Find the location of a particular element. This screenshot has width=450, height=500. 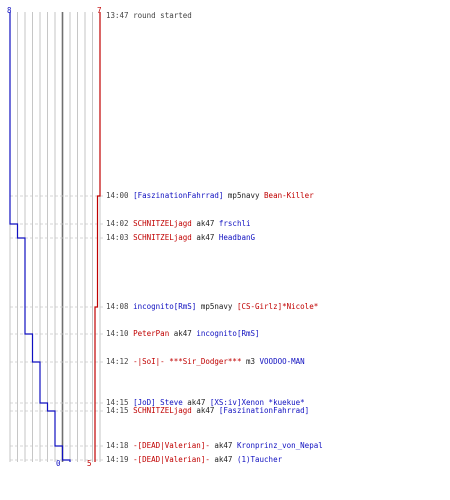

event-row: 13:47 round started is located at coordinates (149, 16).